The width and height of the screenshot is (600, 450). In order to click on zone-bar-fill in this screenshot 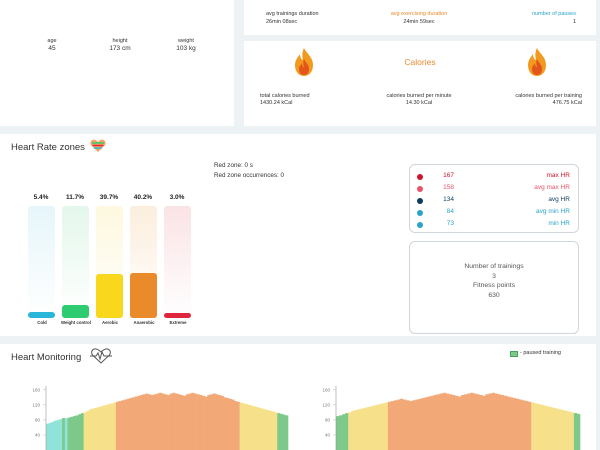, I will do `click(109, 296)`.